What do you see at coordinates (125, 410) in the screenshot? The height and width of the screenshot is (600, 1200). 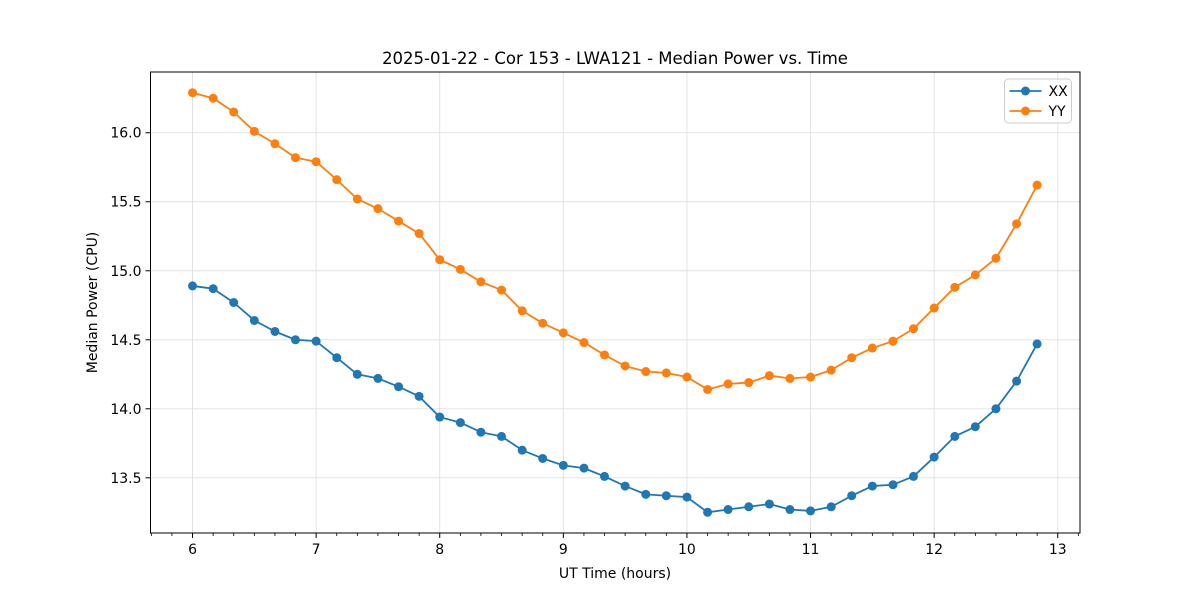 I see `y-tick-label: 14.0` at bounding box center [125, 410].